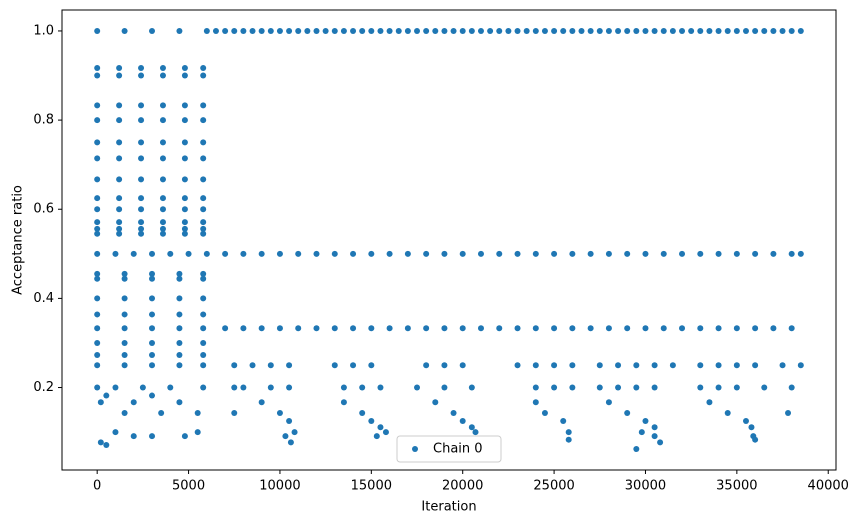  Describe the element at coordinates (371, 486) in the screenshot. I see `x-tick-label: 15000` at that location.